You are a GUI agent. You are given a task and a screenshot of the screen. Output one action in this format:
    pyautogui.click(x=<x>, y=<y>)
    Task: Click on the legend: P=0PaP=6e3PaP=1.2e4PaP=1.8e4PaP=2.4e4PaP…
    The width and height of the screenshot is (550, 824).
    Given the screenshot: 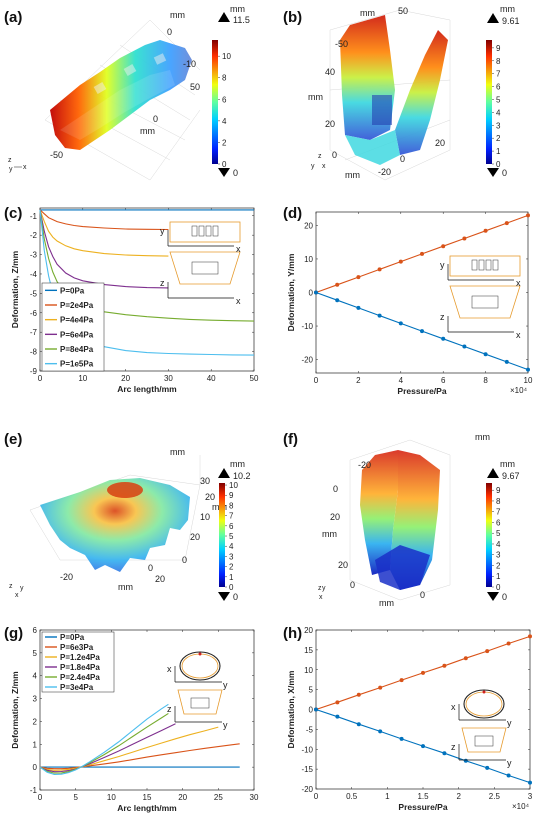 What is the action you would take?
    pyautogui.click(x=78, y=662)
    